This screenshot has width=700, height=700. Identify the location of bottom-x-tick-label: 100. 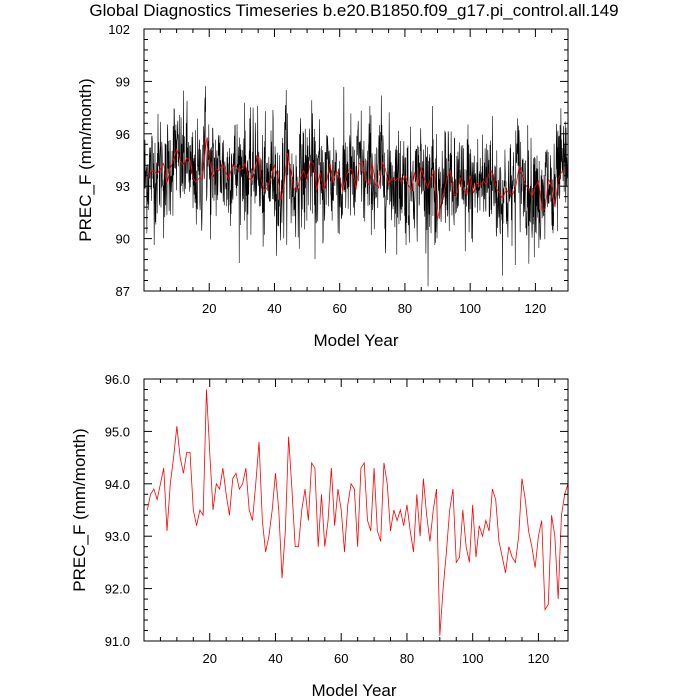
(473, 658).